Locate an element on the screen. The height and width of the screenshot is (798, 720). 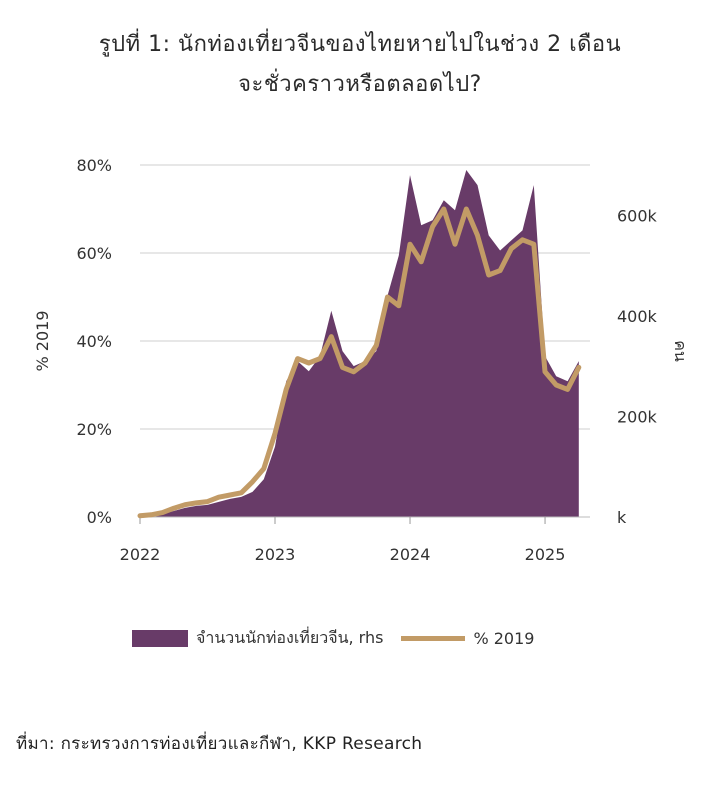
chart-title-line2: จะชั่วคราวหรือตลอดไป? is located at coordinates (360, 84).